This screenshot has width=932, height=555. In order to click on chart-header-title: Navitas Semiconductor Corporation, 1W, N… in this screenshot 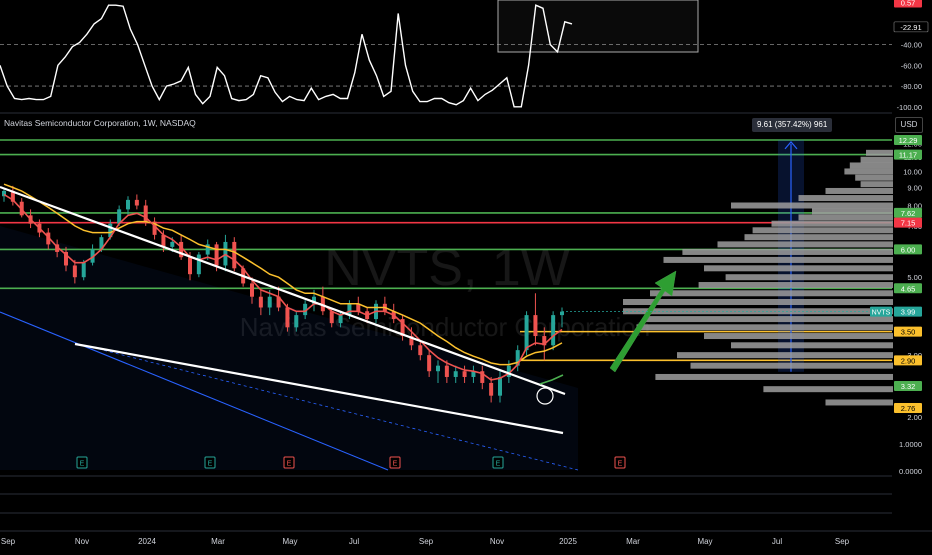, I will do `click(100, 123)`.